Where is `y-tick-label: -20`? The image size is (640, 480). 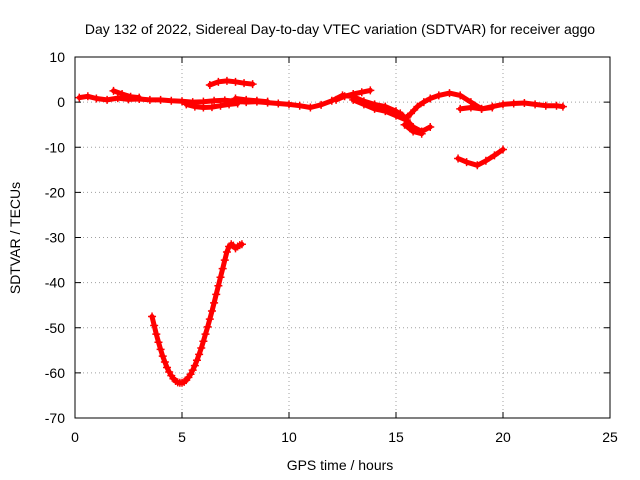 y-tick-label: -20 is located at coordinates (55, 192).